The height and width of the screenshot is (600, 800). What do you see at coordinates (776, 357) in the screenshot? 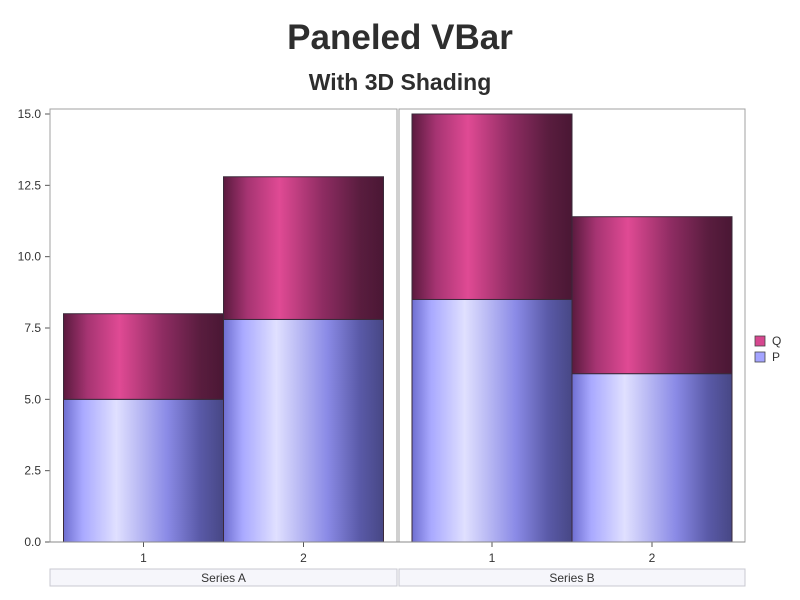
I see `legend-label-p: P` at bounding box center [776, 357].